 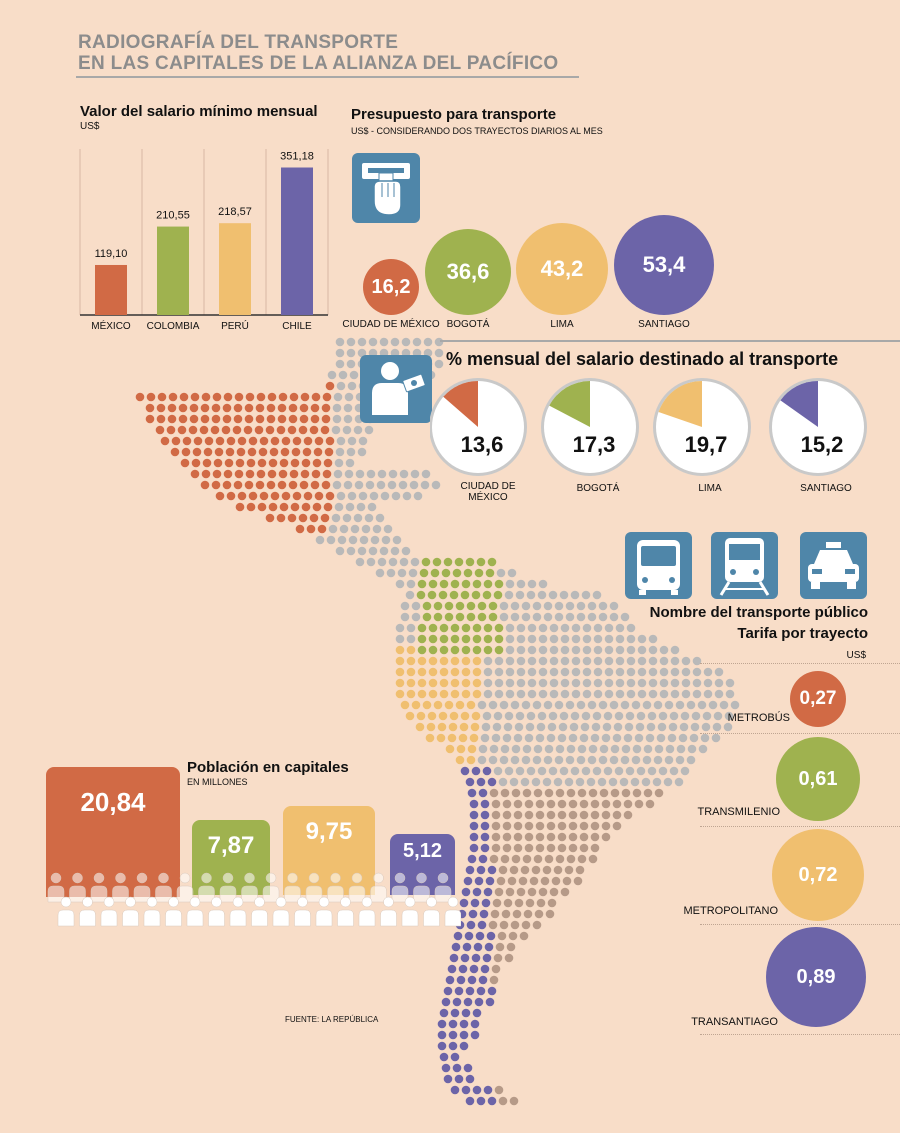 What do you see at coordinates (391, 324) in the screenshot?
I see `budget-label-mexico: CIUDAD DE MÉXICO` at bounding box center [391, 324].